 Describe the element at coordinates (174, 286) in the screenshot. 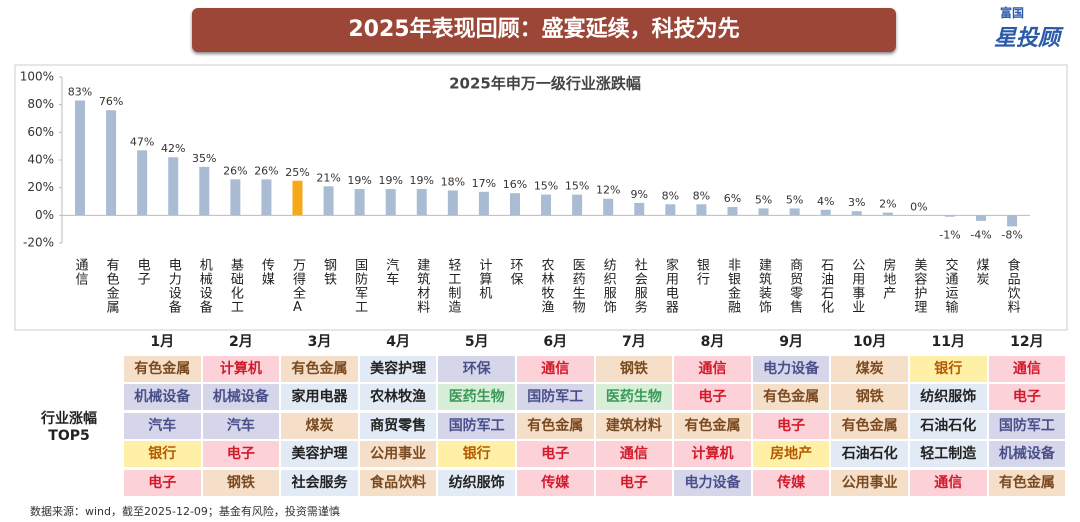

I see `x-tick-label: 电力设备` at that location.